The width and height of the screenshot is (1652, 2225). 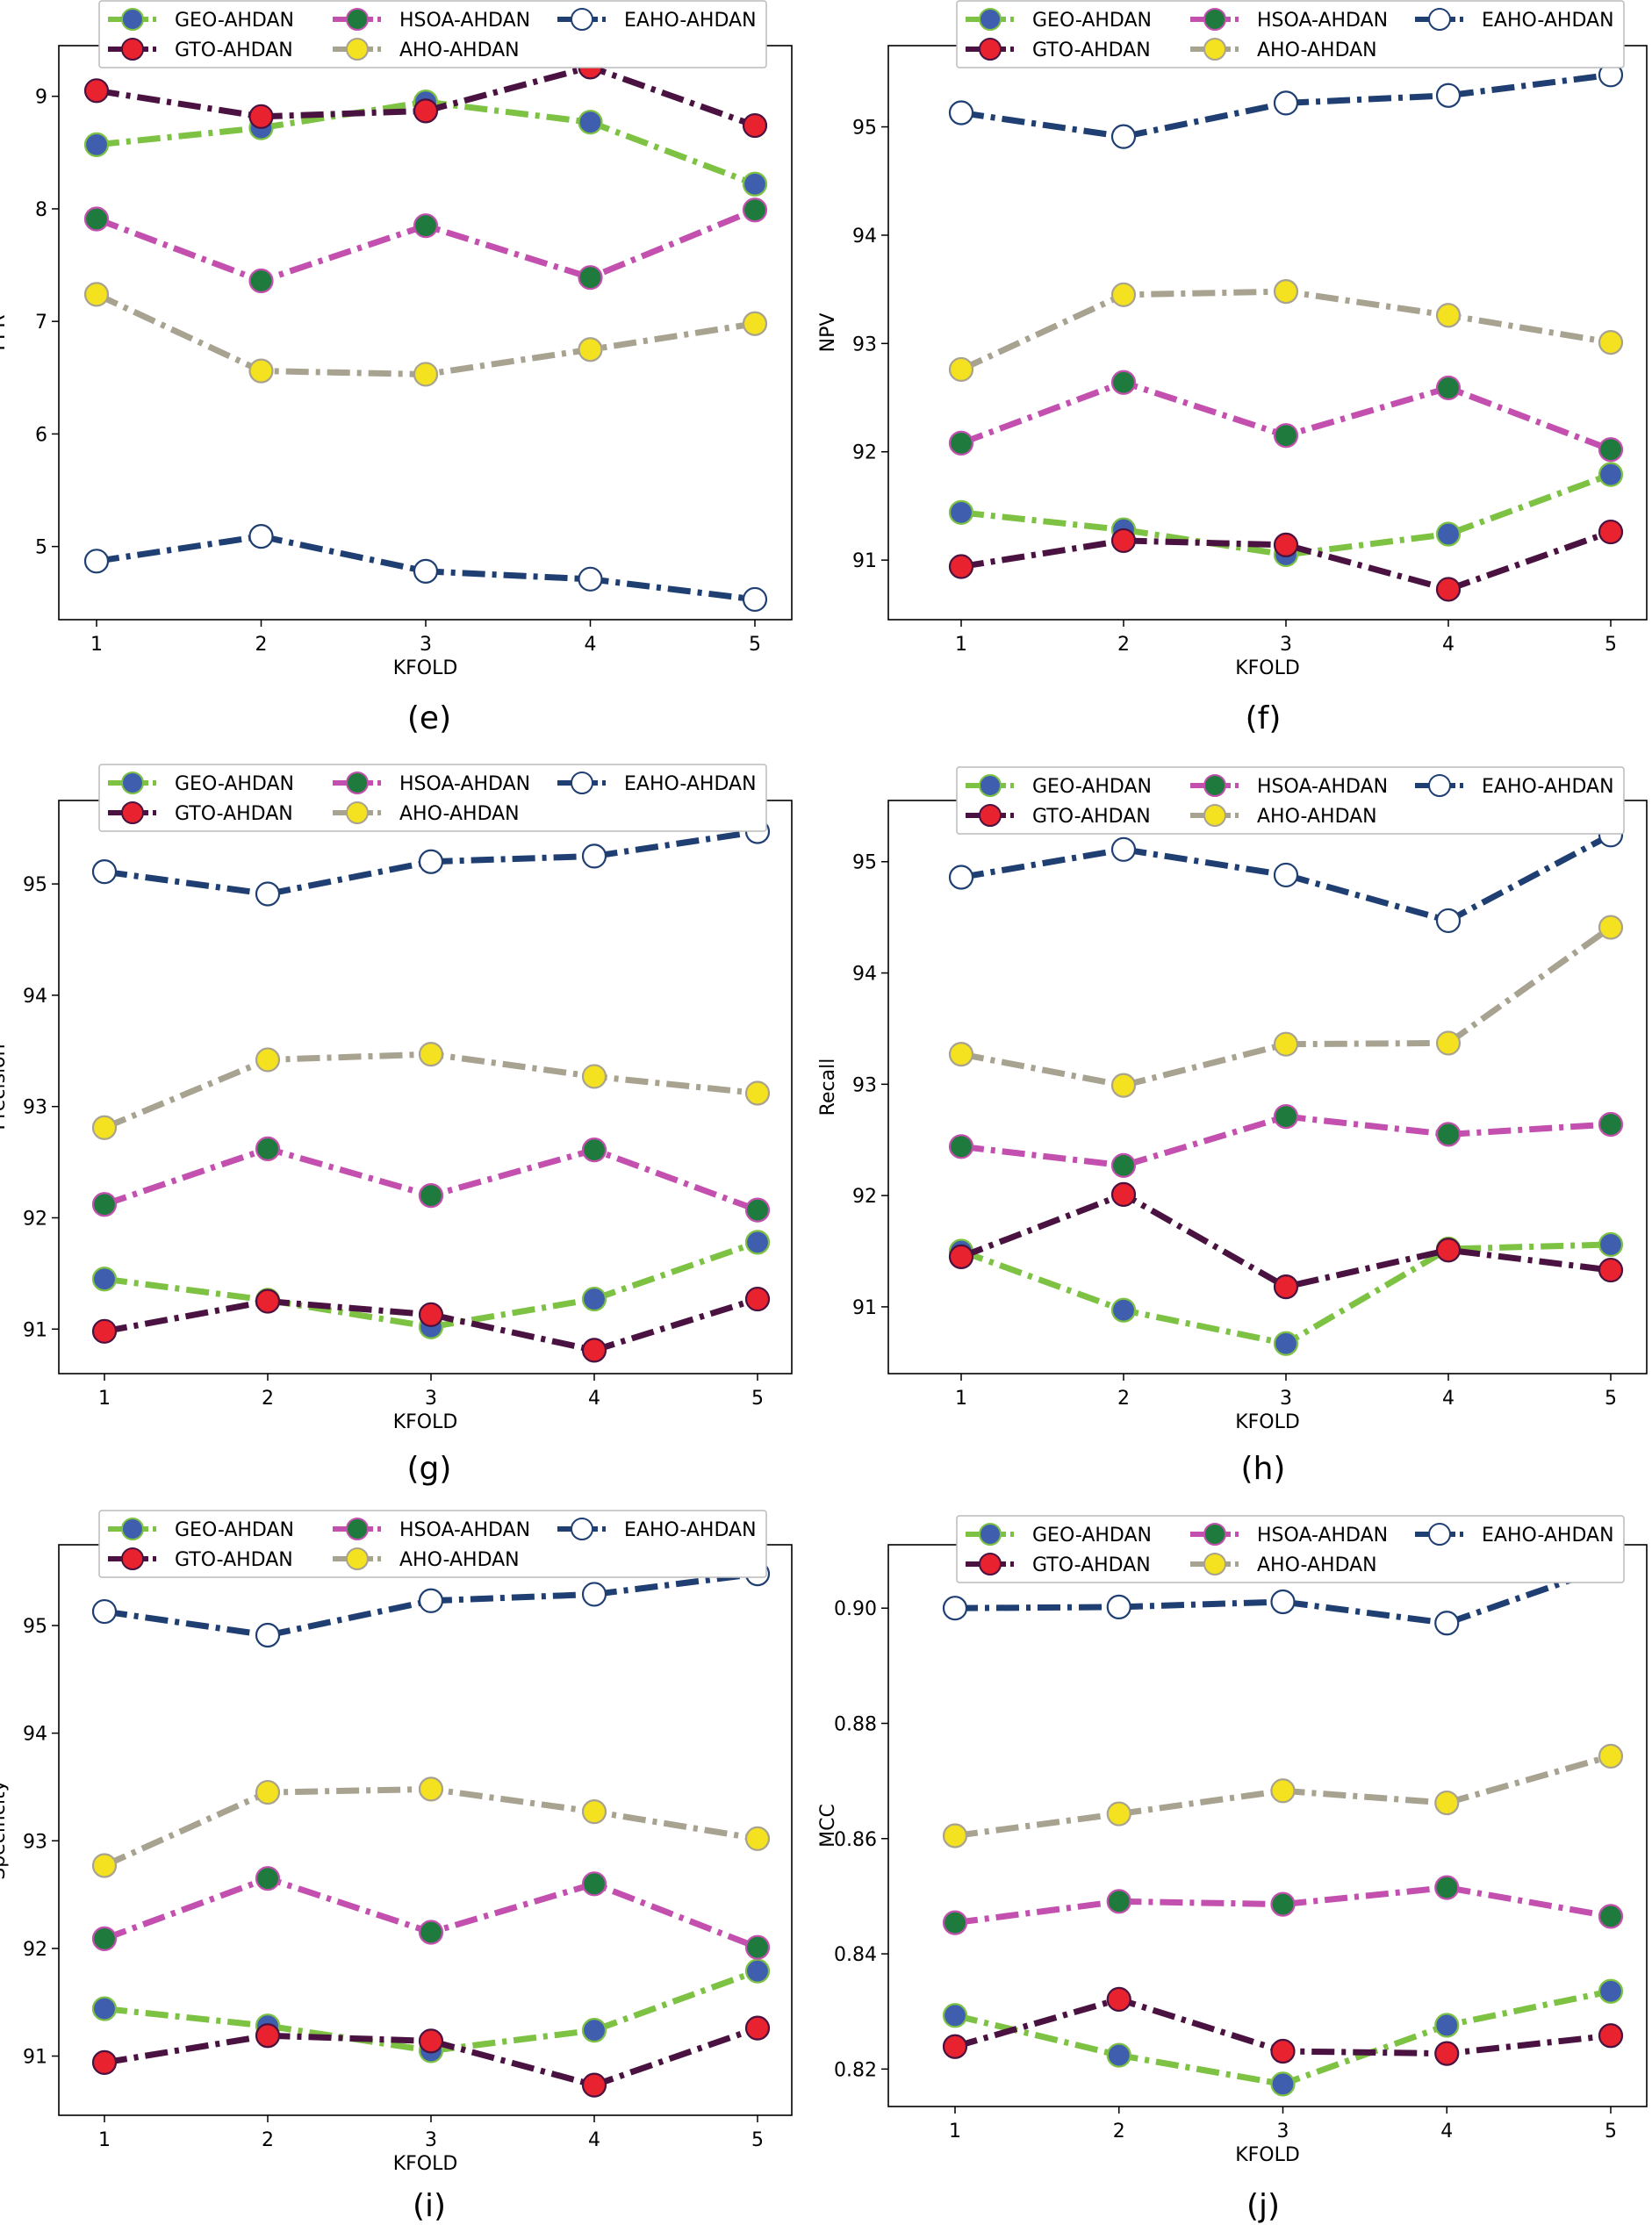 I want to click on legend-label: GEO-AHDAN, so click(x=1092, y=1536).